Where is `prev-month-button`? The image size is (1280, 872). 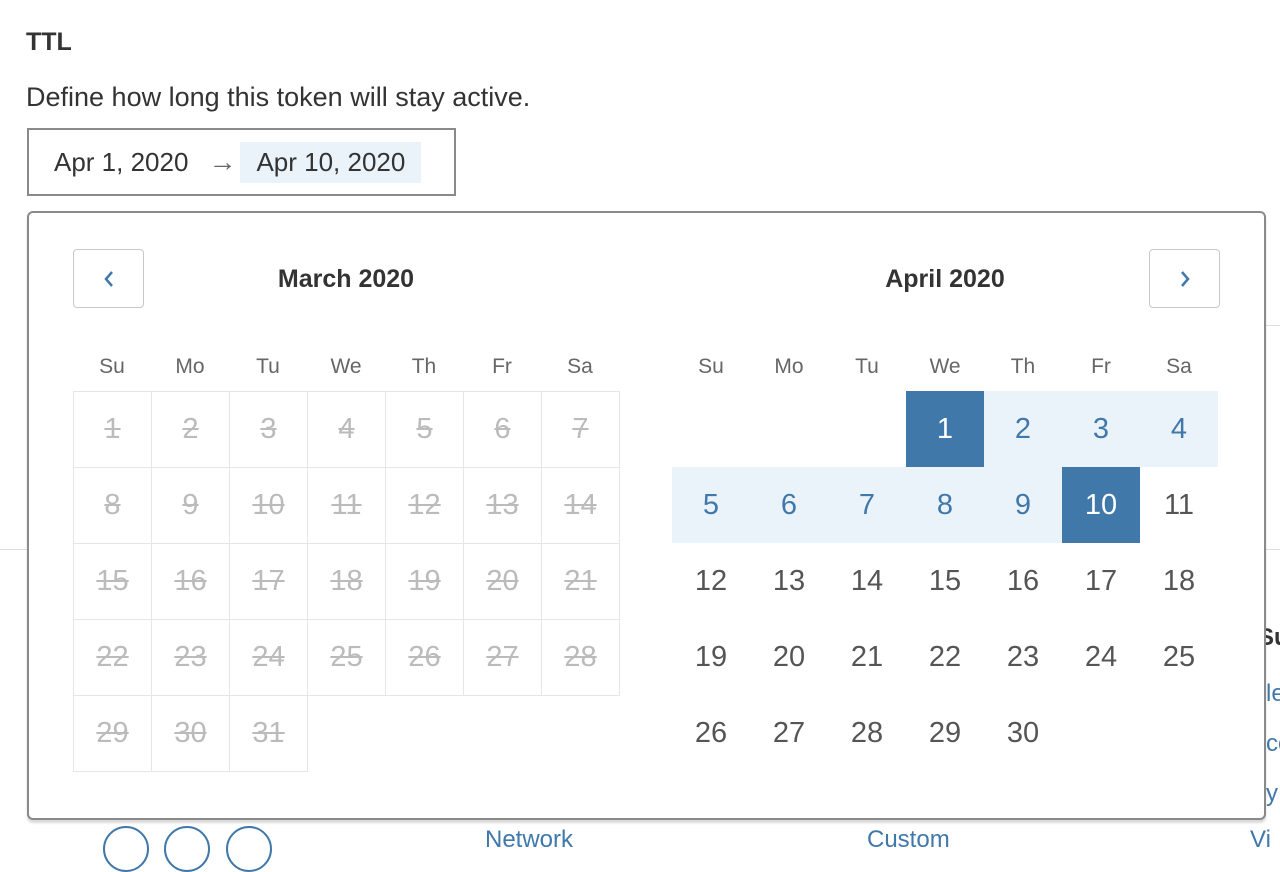 prev-month-button is located at coordinates (108, 278).